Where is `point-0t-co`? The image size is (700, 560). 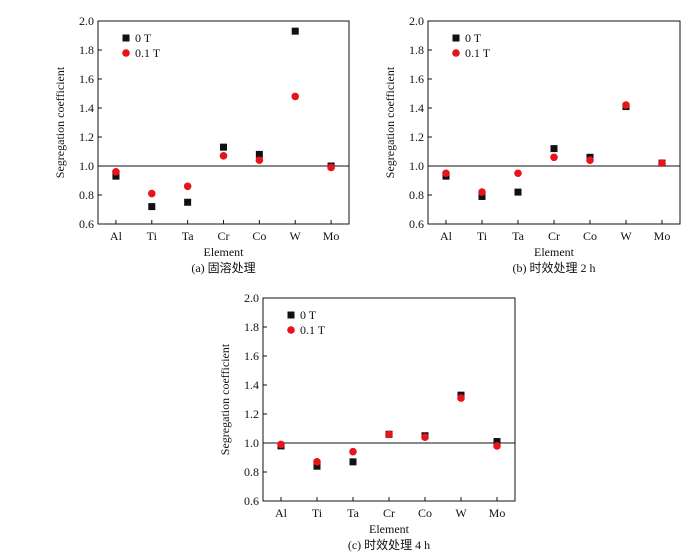 point-0t-co is located at coordinates (259, 154).